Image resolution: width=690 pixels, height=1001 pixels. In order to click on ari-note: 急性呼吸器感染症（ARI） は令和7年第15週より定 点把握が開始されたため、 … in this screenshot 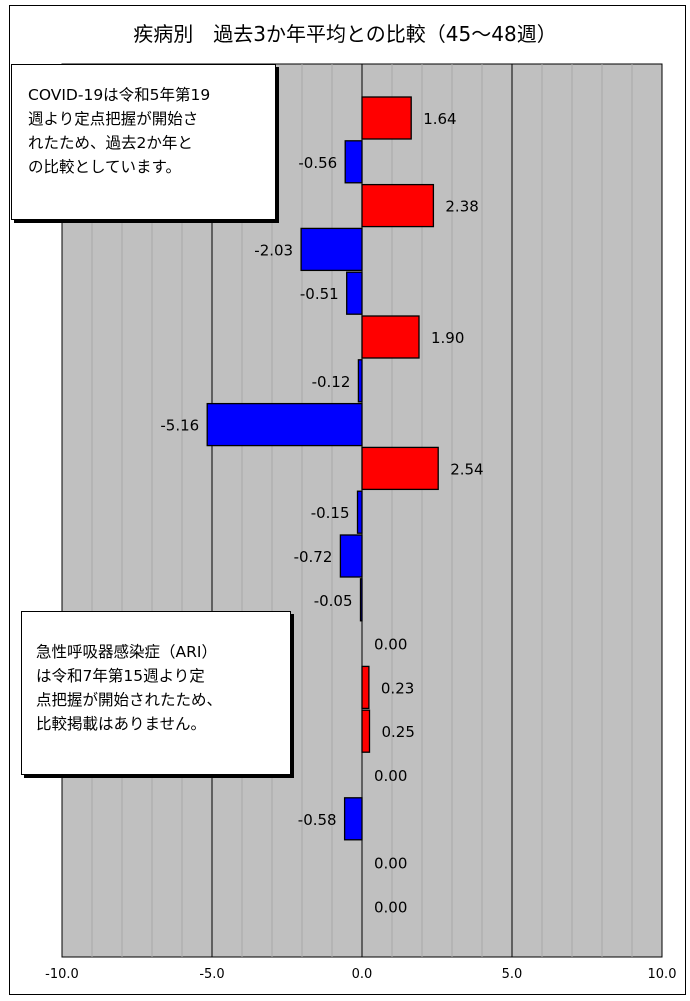, I will do `click(156, 693)`.